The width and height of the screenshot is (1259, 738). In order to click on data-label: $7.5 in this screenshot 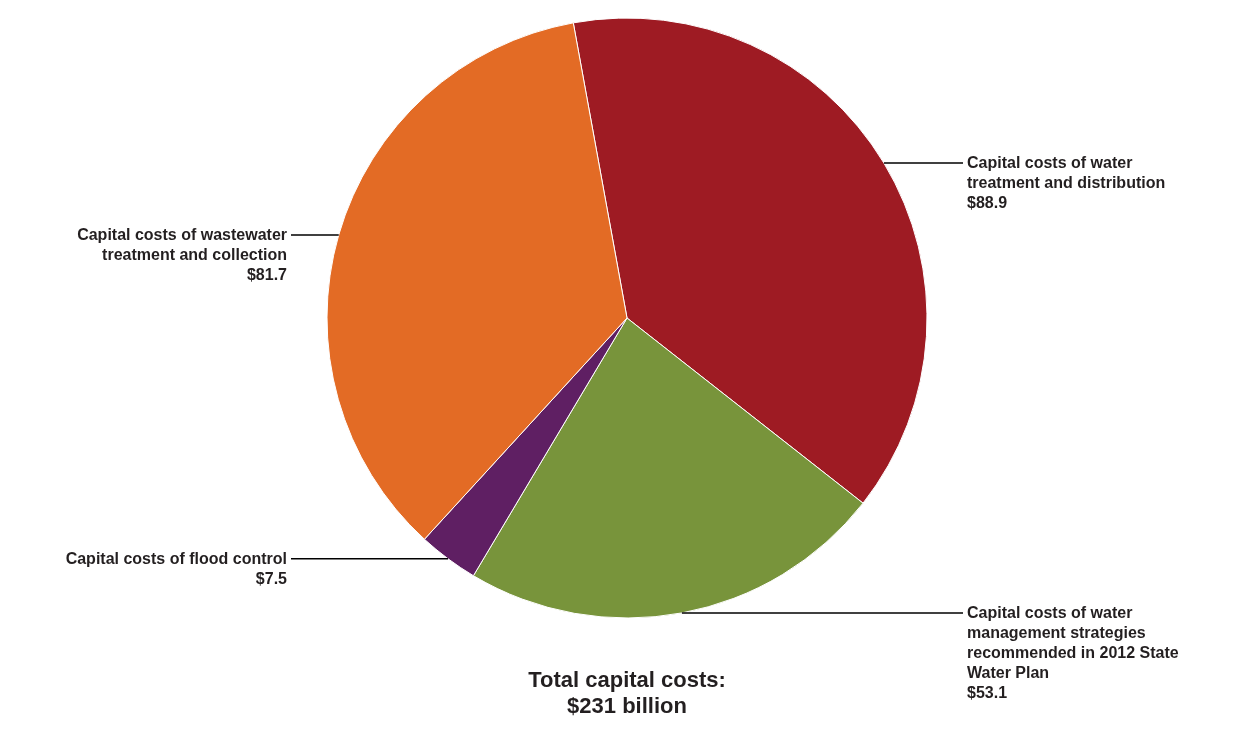, I will do `click(271, 578)`.